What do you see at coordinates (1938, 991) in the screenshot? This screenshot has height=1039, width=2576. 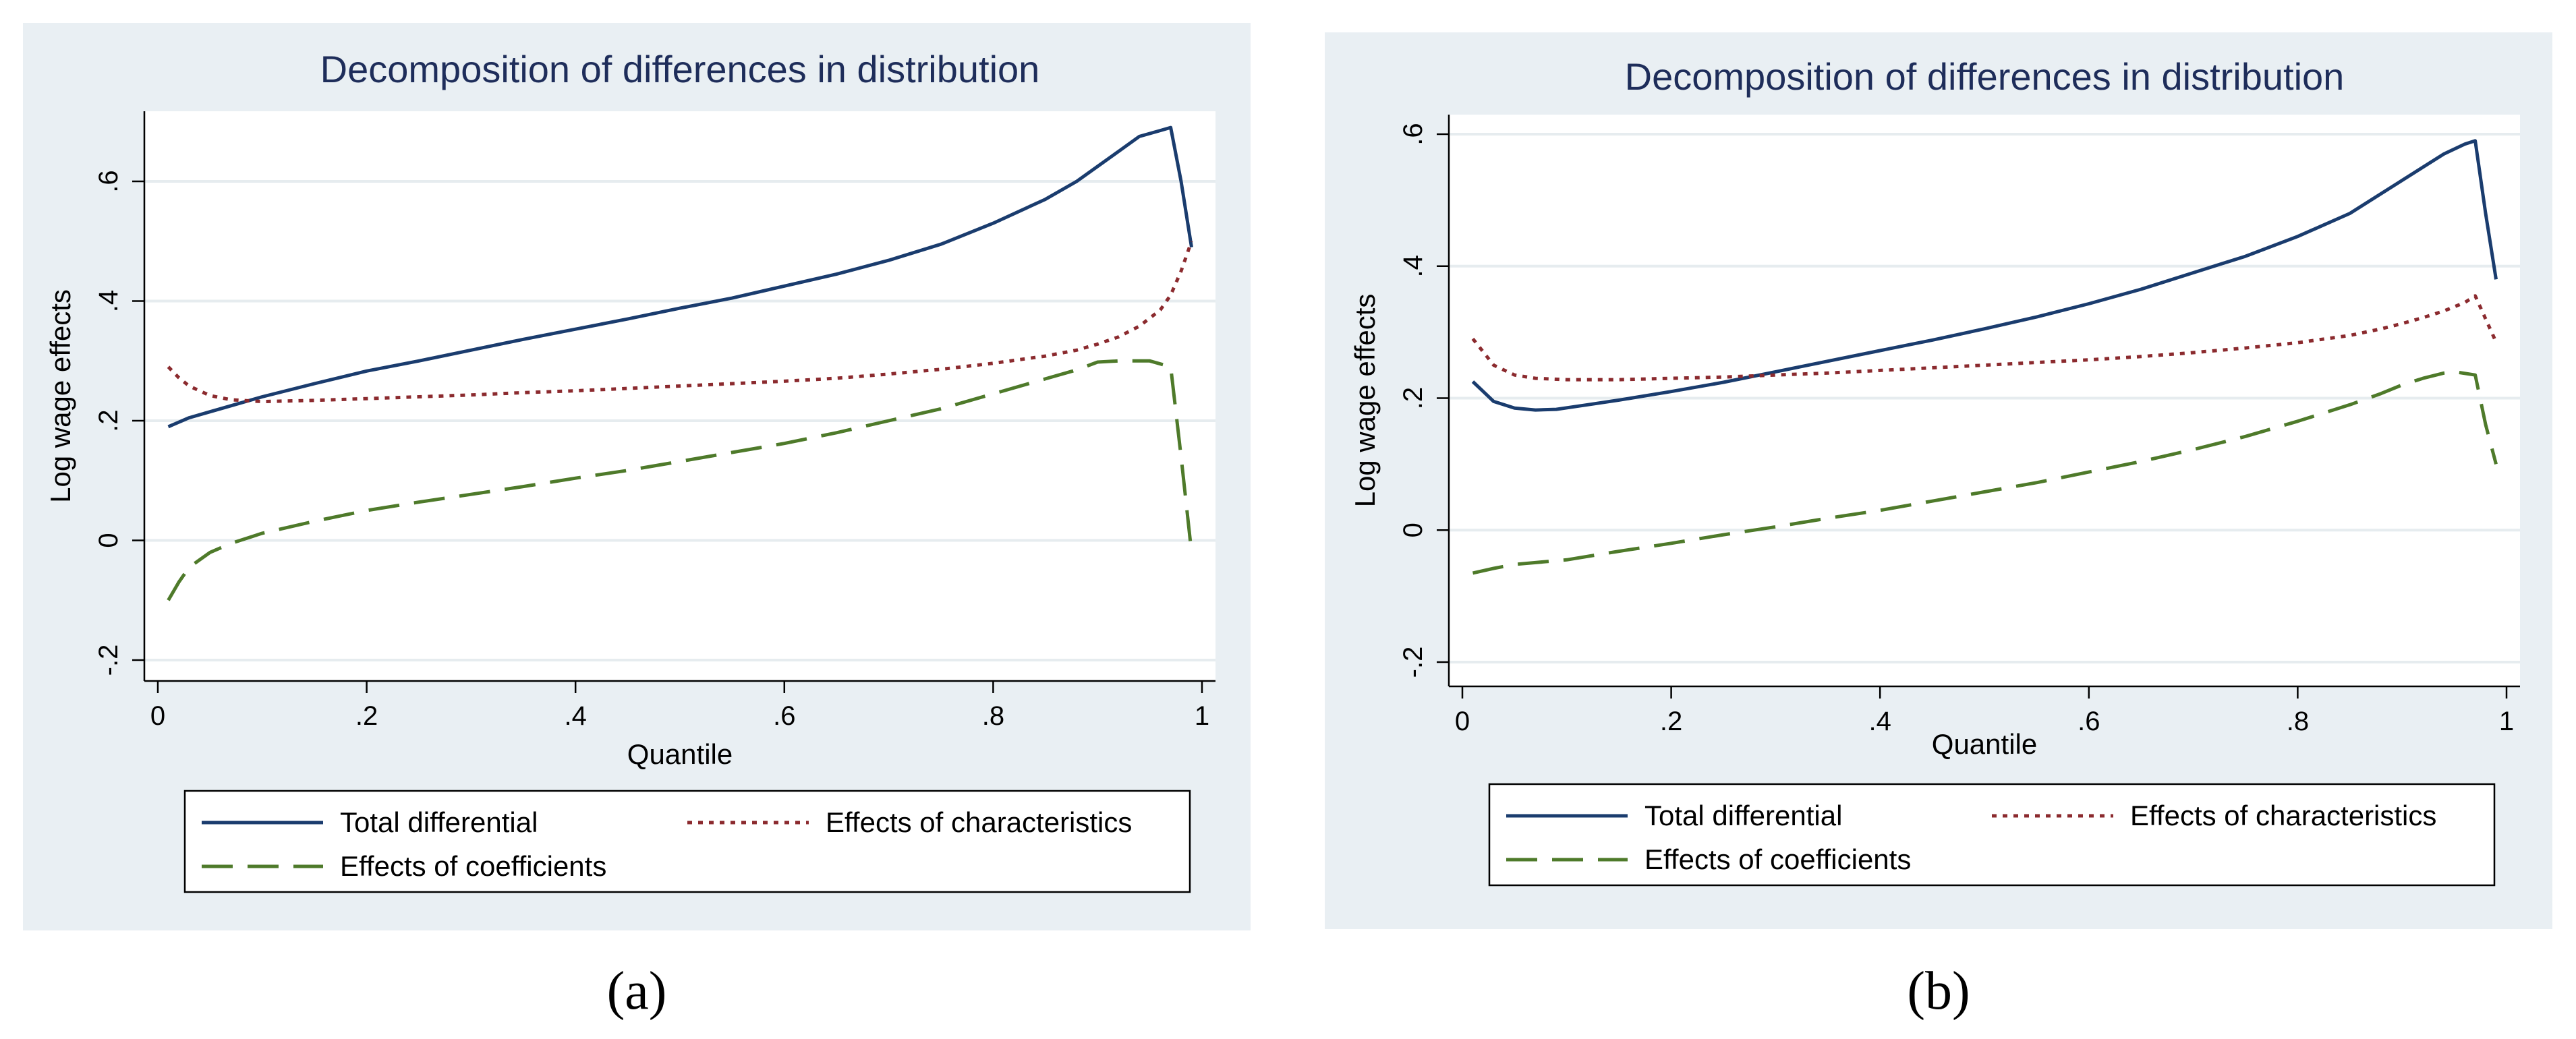 I see `caption-b: (b)` at bounding box center [1938, 991].